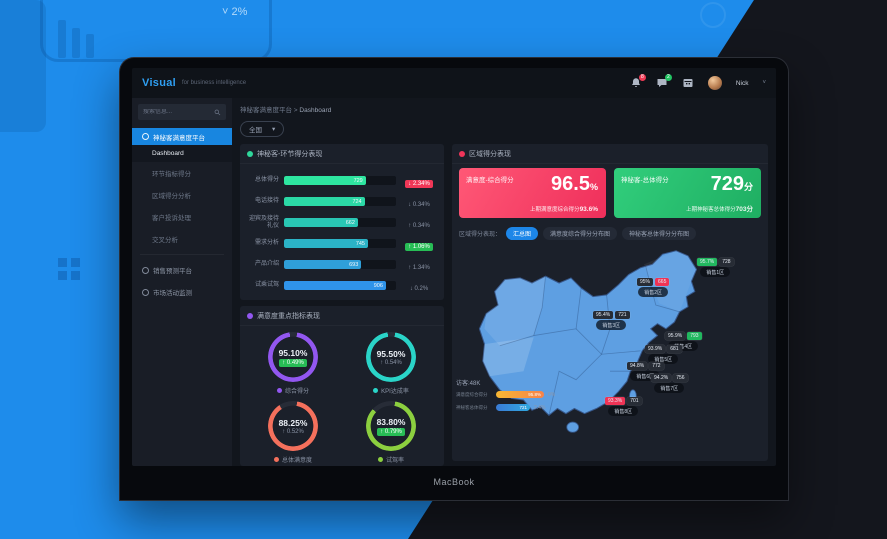 The width and height of the screenshot is (887, 539). I want to click on map-marker-score: 756, so click(680, 378).